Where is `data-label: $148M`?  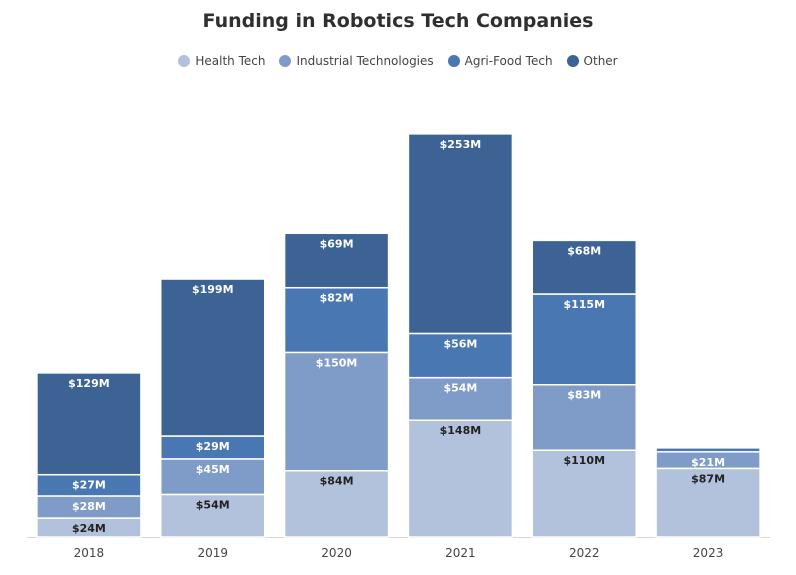
data-label: $148M is located at coordinates (461, 430).